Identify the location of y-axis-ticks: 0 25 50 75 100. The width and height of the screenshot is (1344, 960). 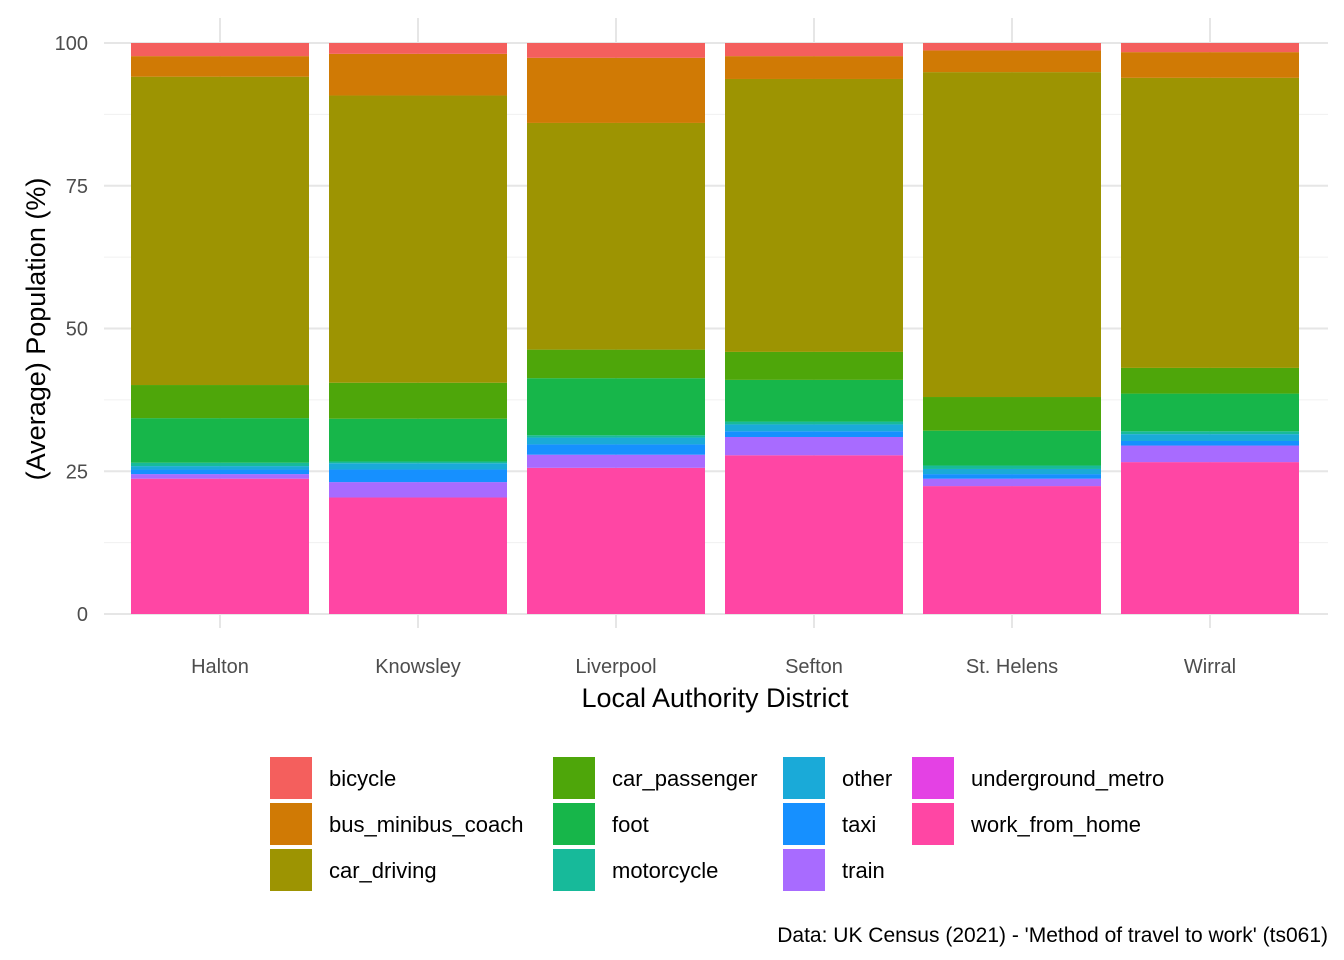
(71, 329).